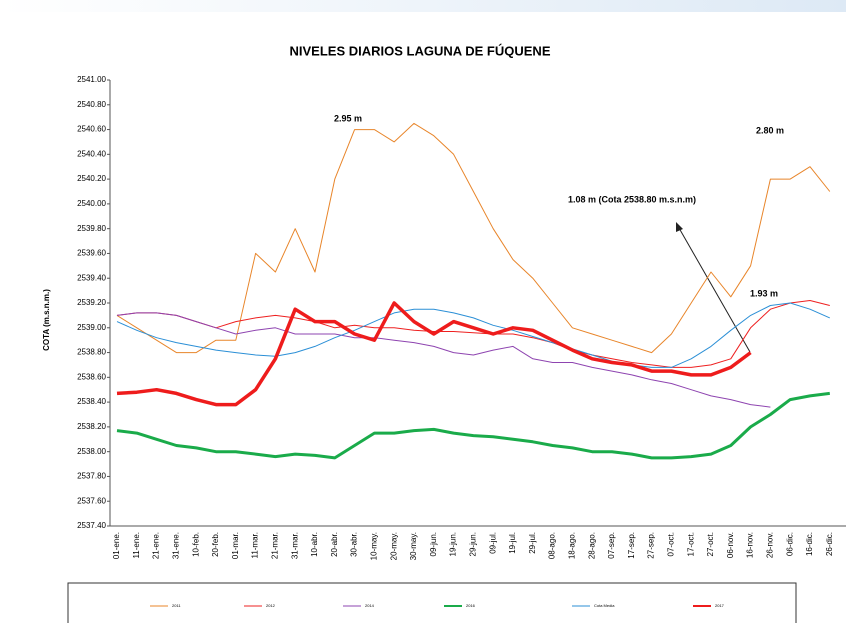 The width and height of the screenshot is (846, 623). Describe the element at coordinates (420, 50) in the screenshot. I see `chart-title: NIVELES DIARIOS LAGUNA DE FÚQUENE` at that location.